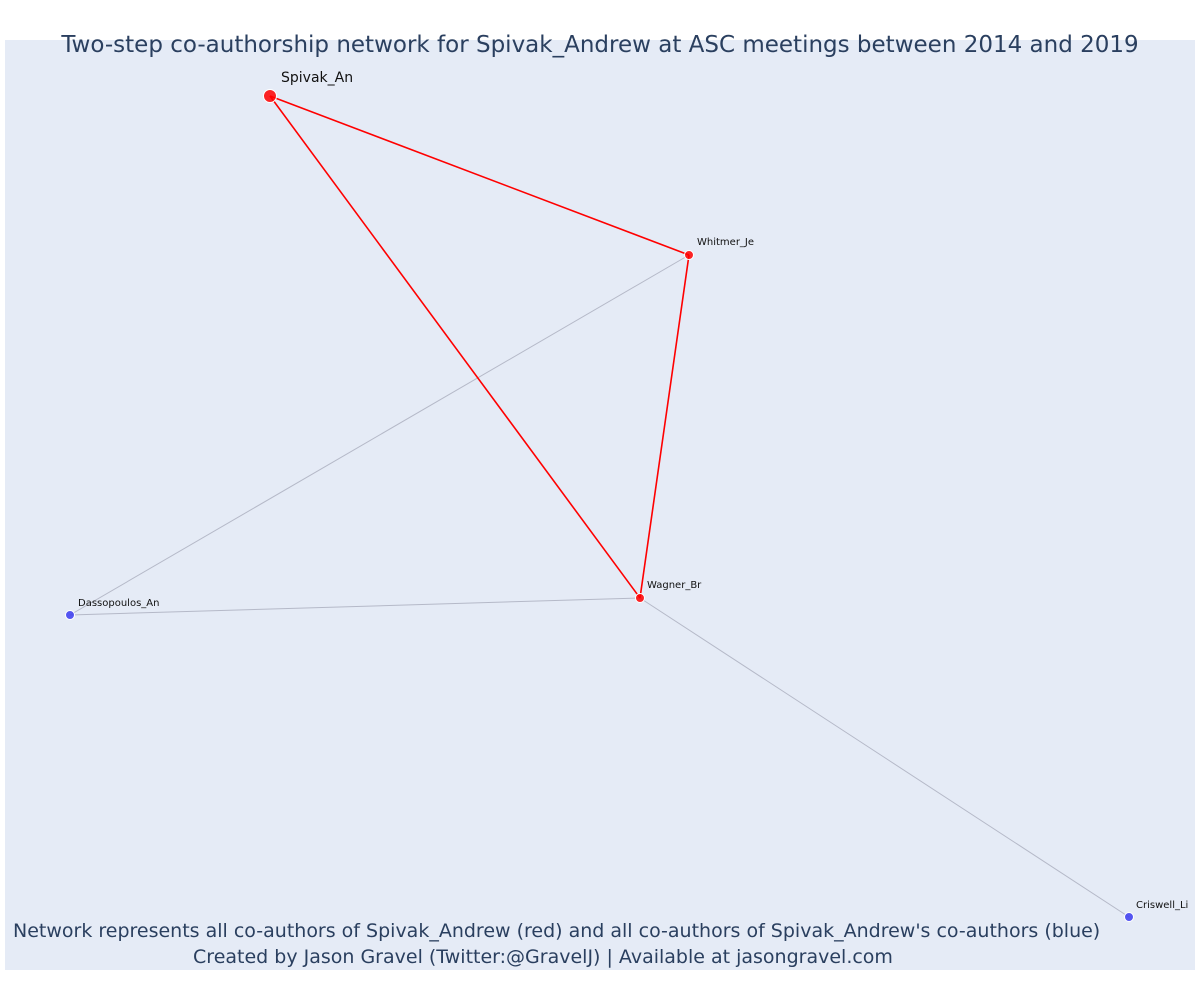  What do you see at coordinates (1162, 905) in the screenshot?
I see `node-label-criswell: Criswell_Li` at bounding box center [1162, 905].